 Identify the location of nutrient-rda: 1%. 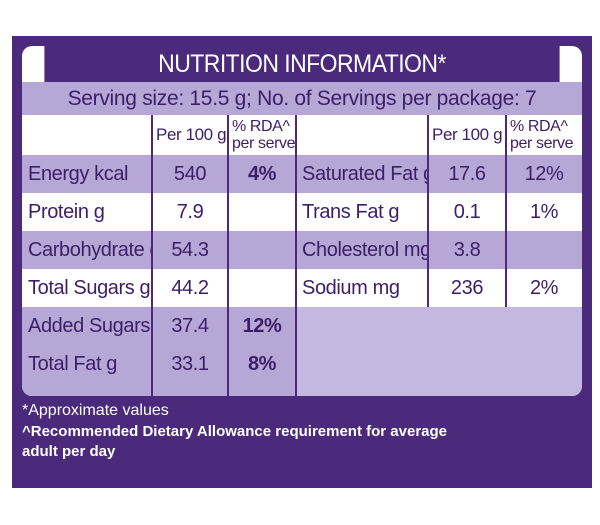
(544, 212).